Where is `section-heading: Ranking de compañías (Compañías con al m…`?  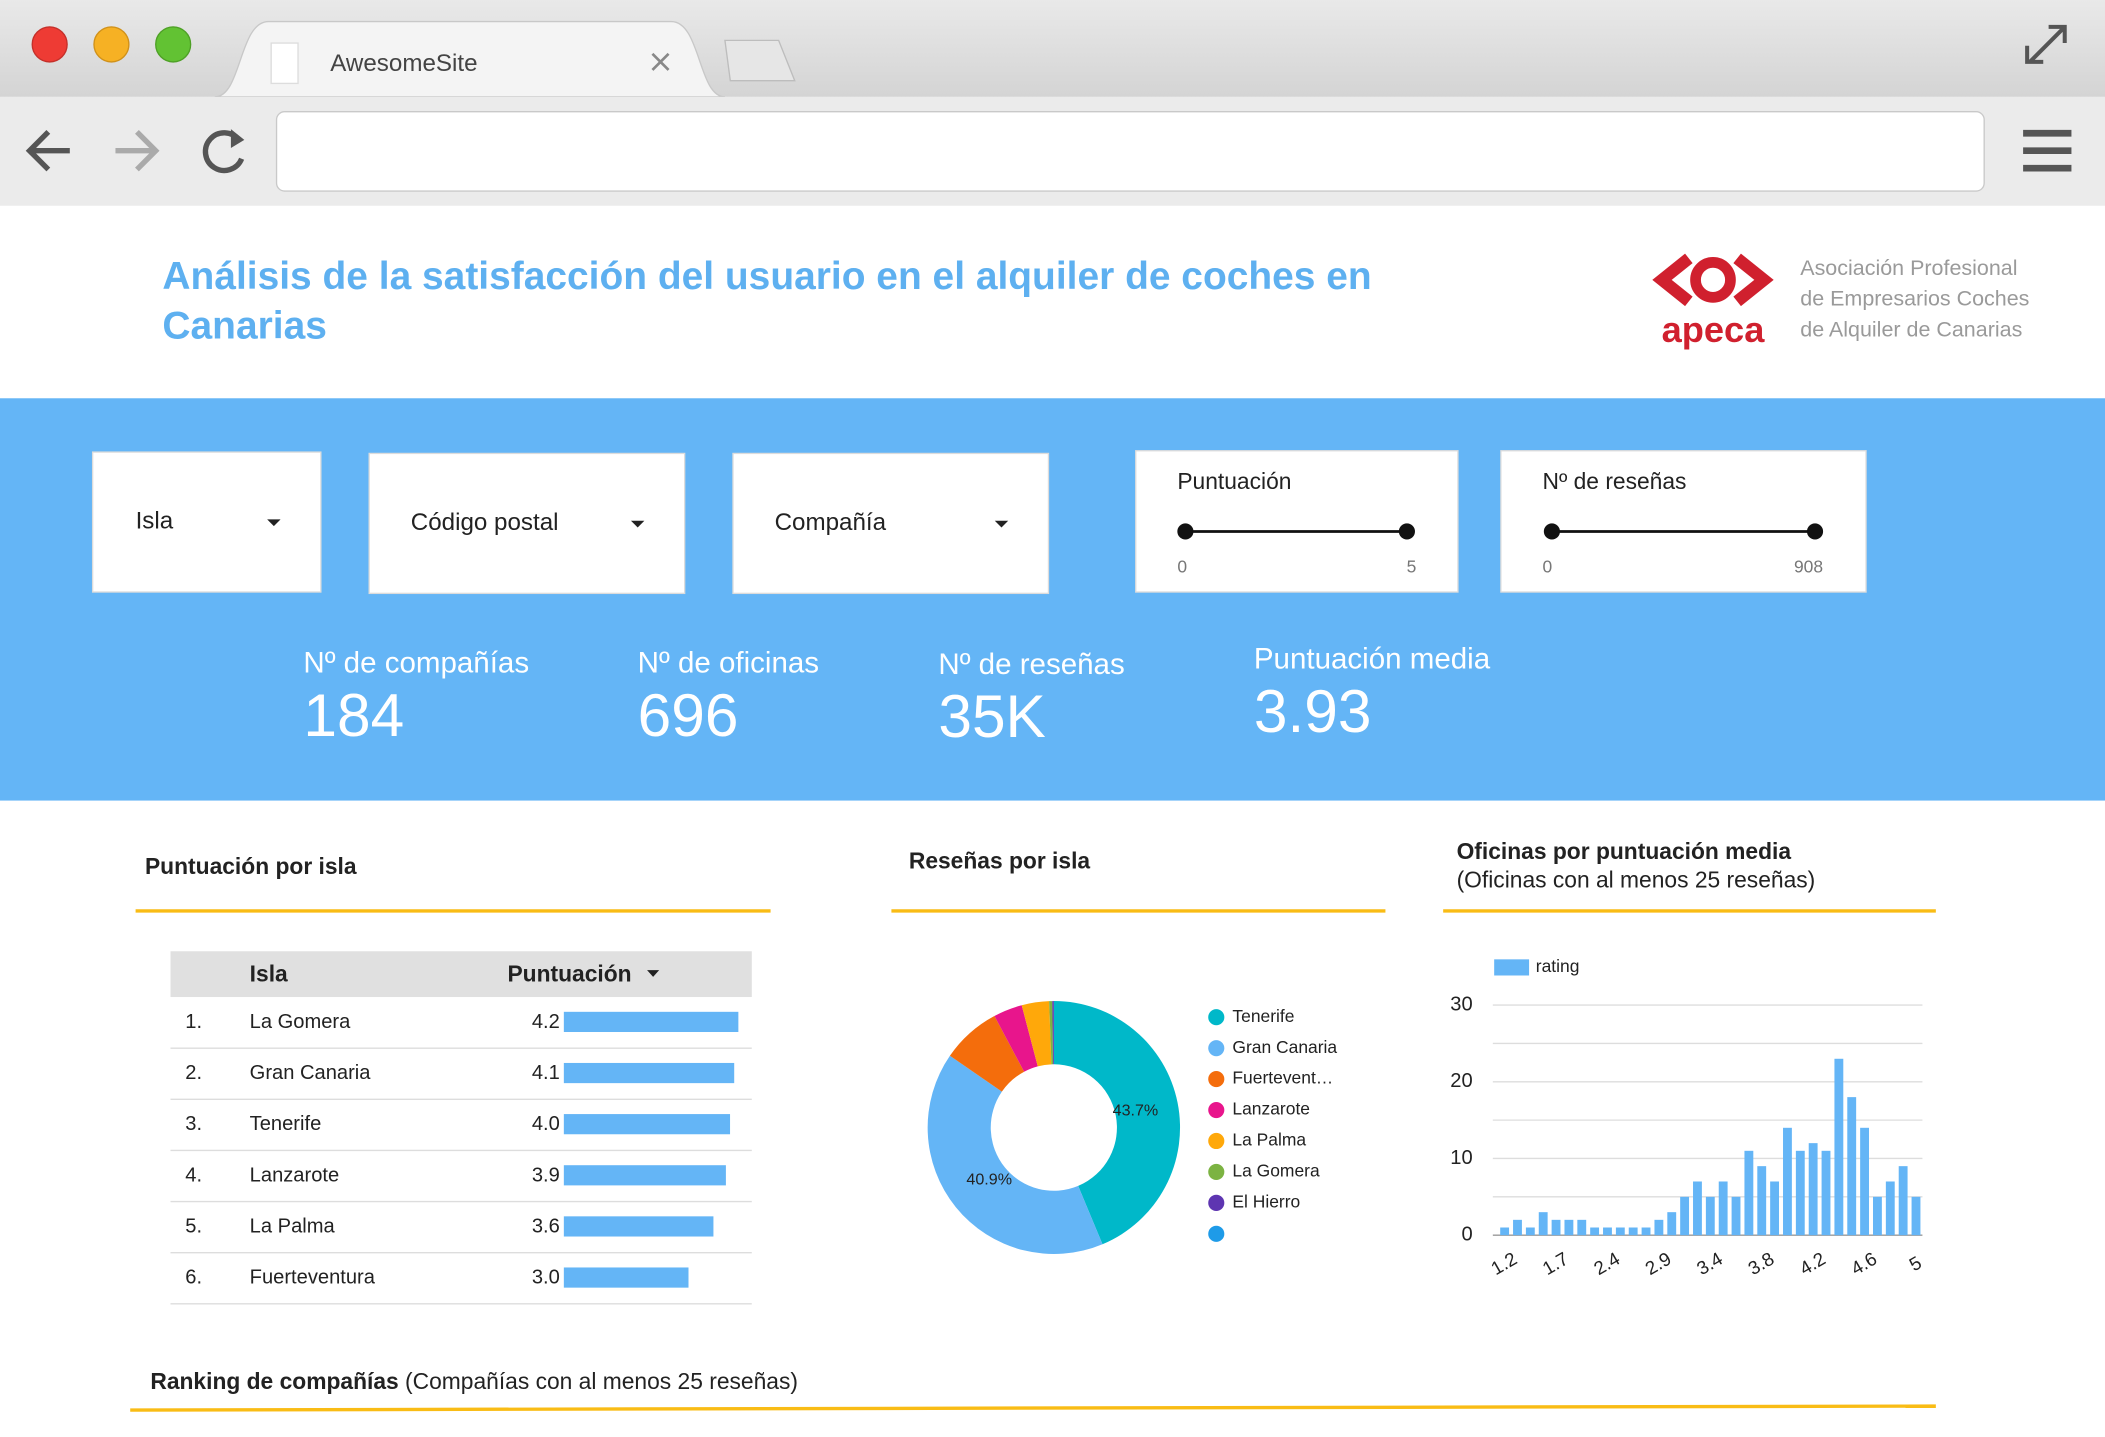 section-heading: Ranking de compañías (Compañías con al m… is located at coordinates (474, 1381).